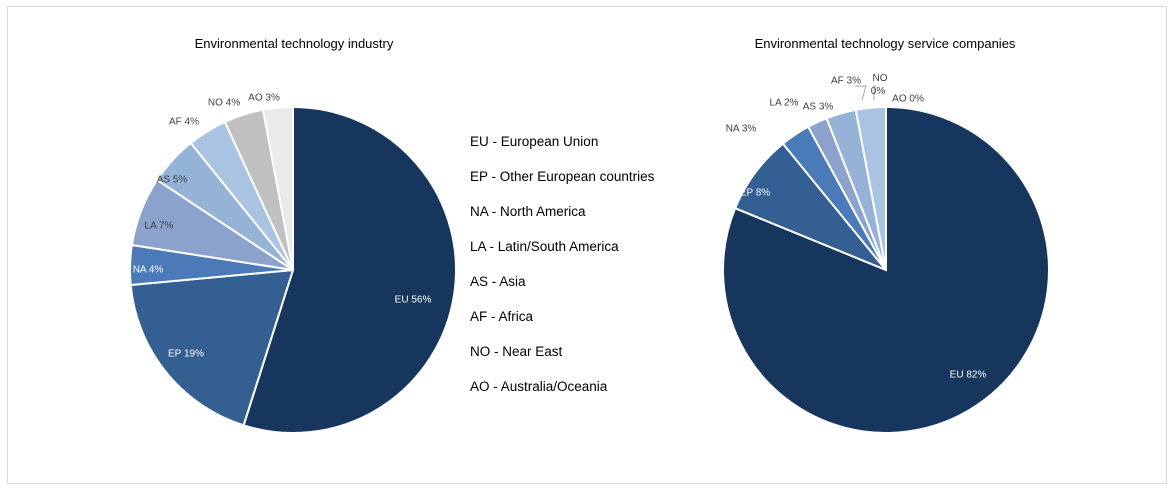 The height and width of the screenshot is (492, 1176). I want to click on data-label-af: AF 3%, so click(846, 81).